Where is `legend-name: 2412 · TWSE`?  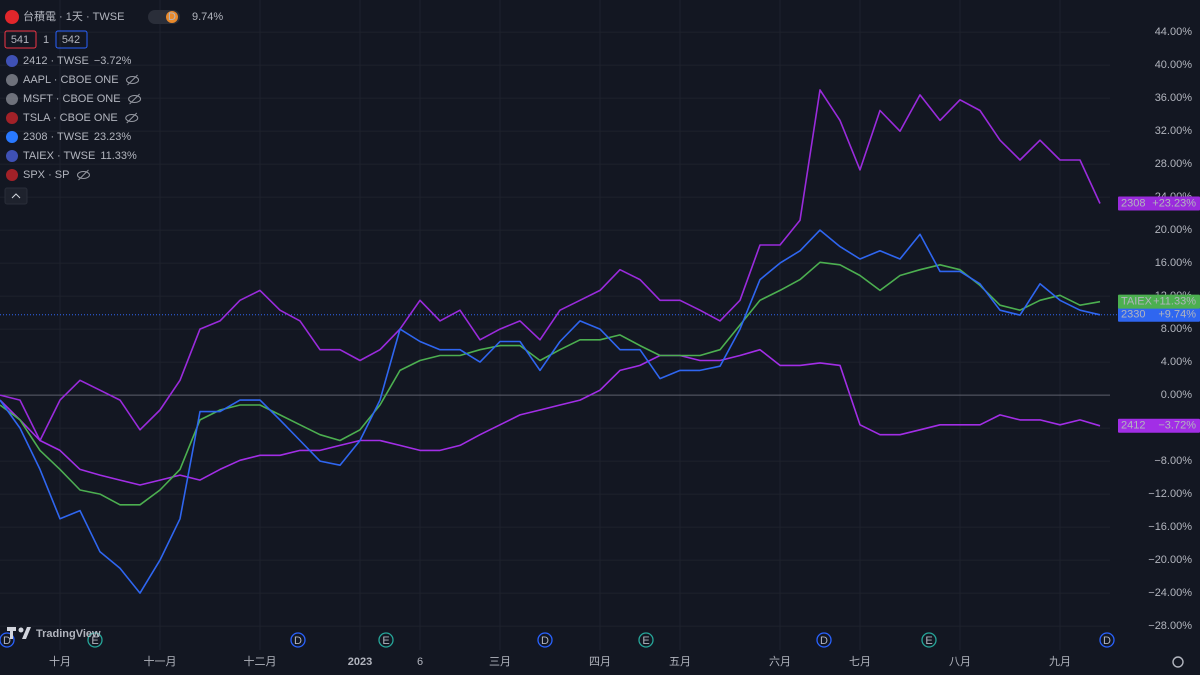
legend-name: 2412 · TWSE is located at coordinates (56, 61).